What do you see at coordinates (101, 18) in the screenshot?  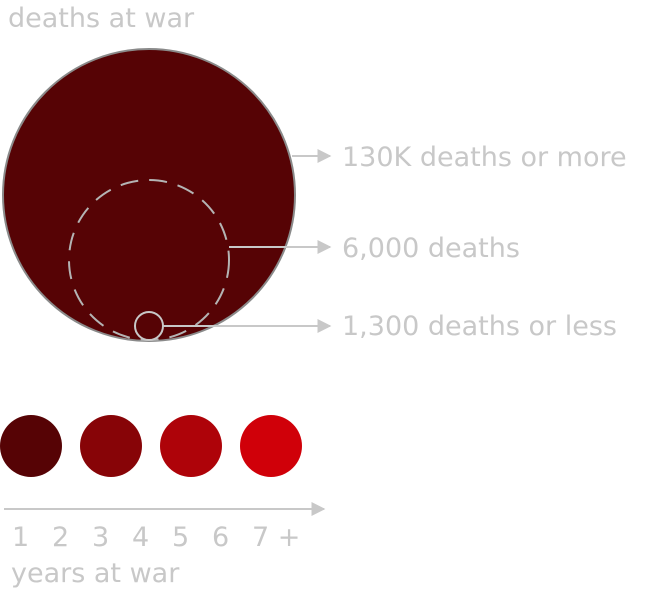 I see `legend-title: deaths at war` at bounding box center [101, 18].